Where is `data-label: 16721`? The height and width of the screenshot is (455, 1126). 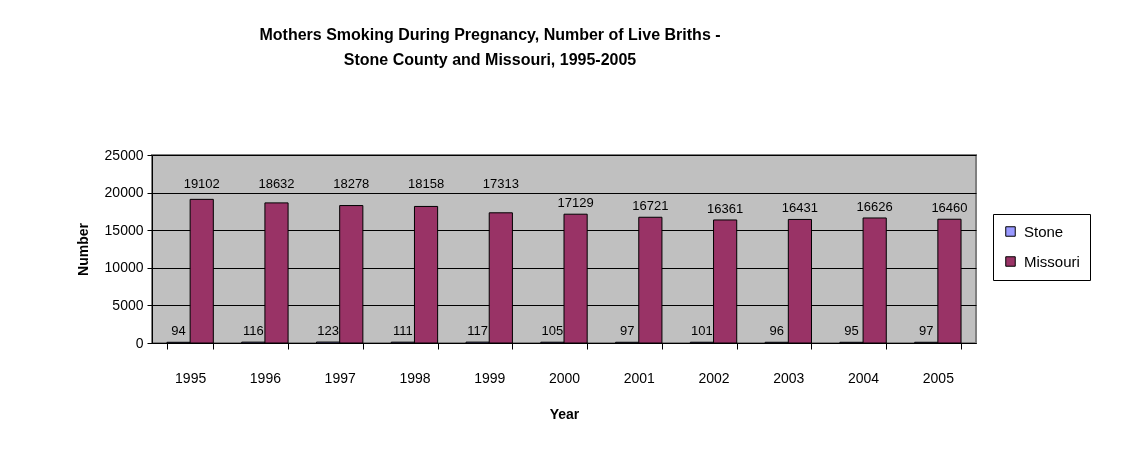 data-label: 16721 is located at coordinates (650, 206).